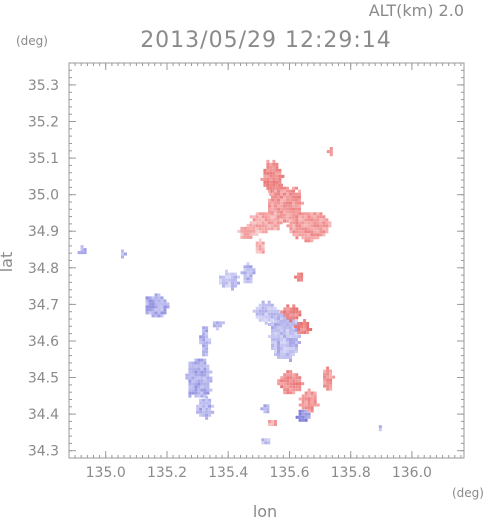  What do you see at coordinates (228, 473) in the screenshot?
I see `x-tick-label: 135.4` at bounding box center [228, 473].